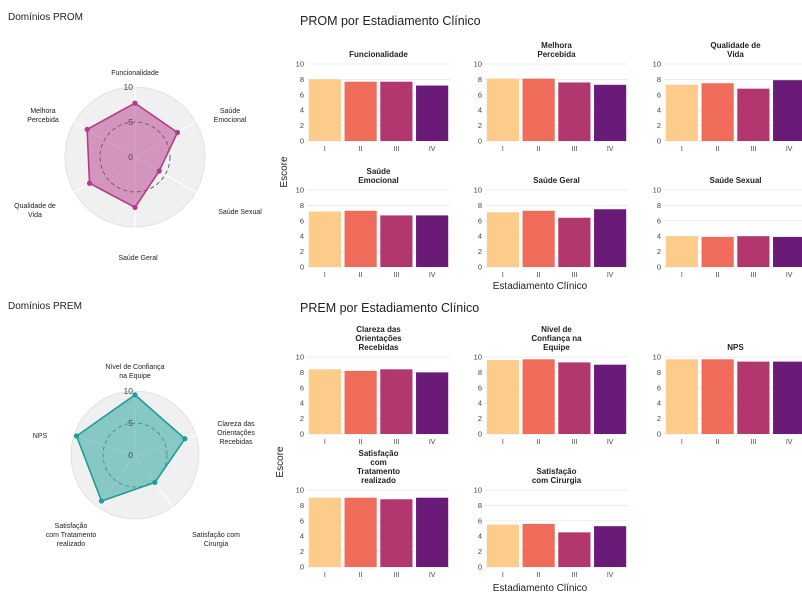 This screenshot has width=802, height=598. I want to click on prem-bar-satisfacao-com-tratamento-realizado-I, so click(324, 532).